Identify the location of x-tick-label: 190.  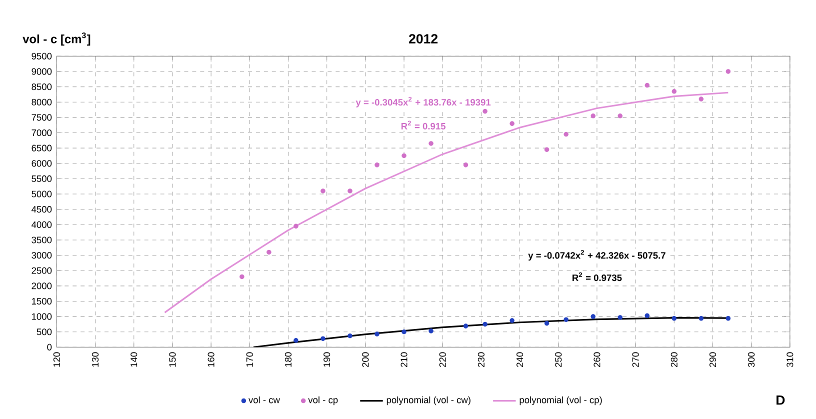
(327, 359).